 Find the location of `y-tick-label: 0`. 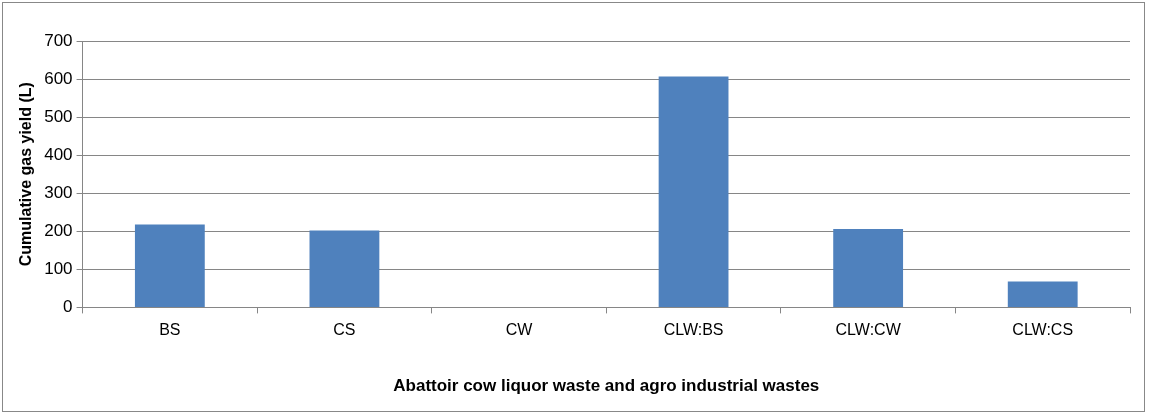

y-tick-label: 0 is located at coordinates (68, 307).